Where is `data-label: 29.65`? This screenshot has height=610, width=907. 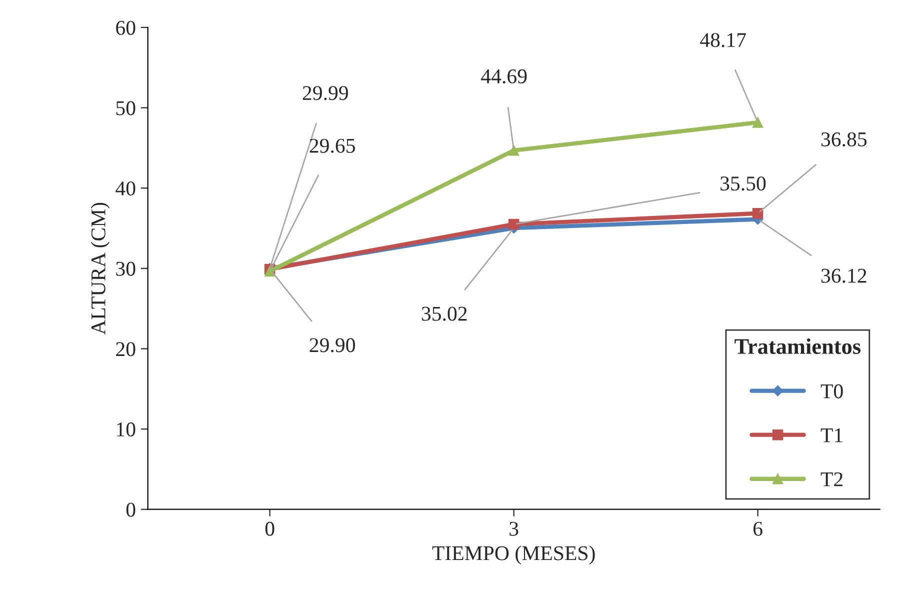 data-label: 29.65 is located at coordinates (332, 145).